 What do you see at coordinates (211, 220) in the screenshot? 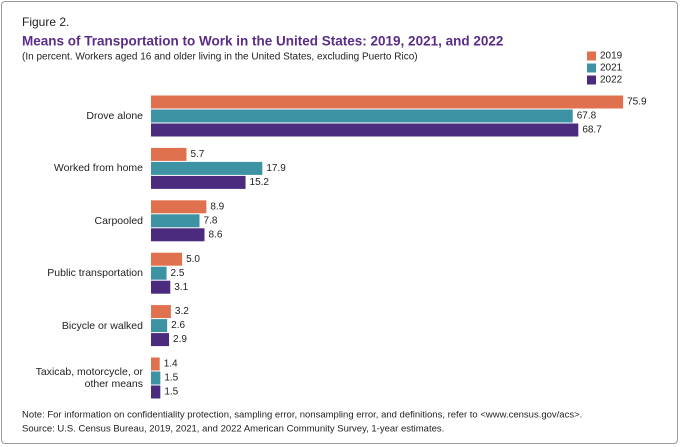
I see `value-label: 7.8` at bounding box center [211, 220].